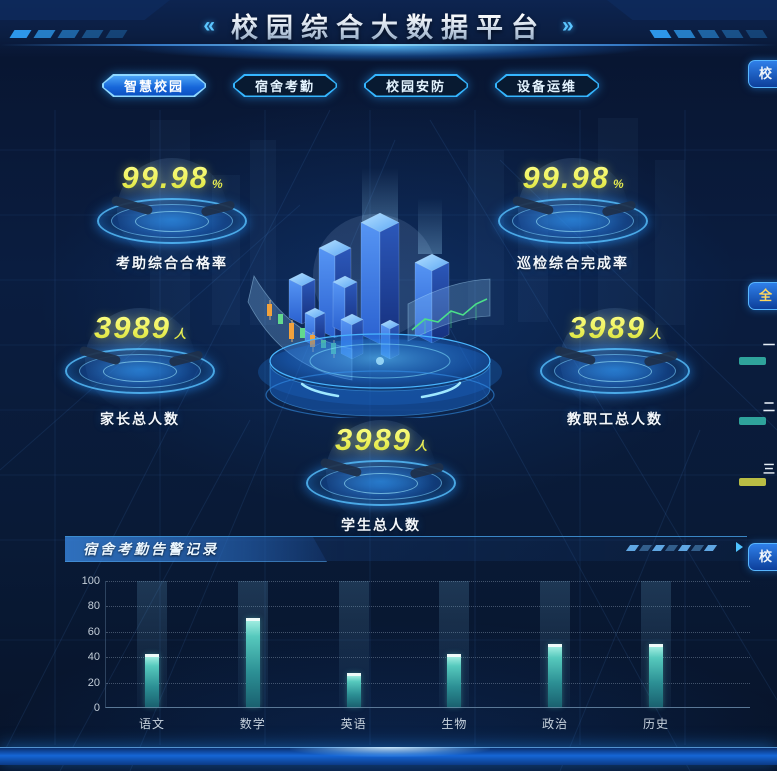 This screenshot has height=771, width=777. I want to click on stat-label: 教职工总人数, so click(615, 419).